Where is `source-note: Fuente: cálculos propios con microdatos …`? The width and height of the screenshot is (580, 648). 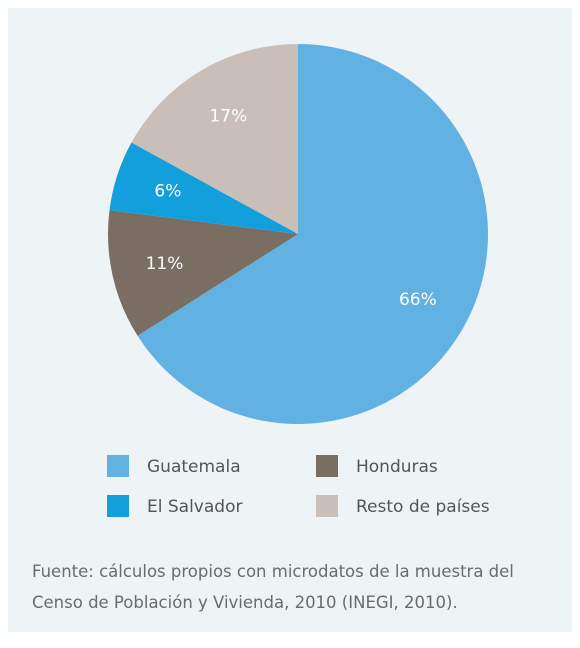 source-note: Fuente: cálculos propios con microdatos … is located at coordinates (273, 587).